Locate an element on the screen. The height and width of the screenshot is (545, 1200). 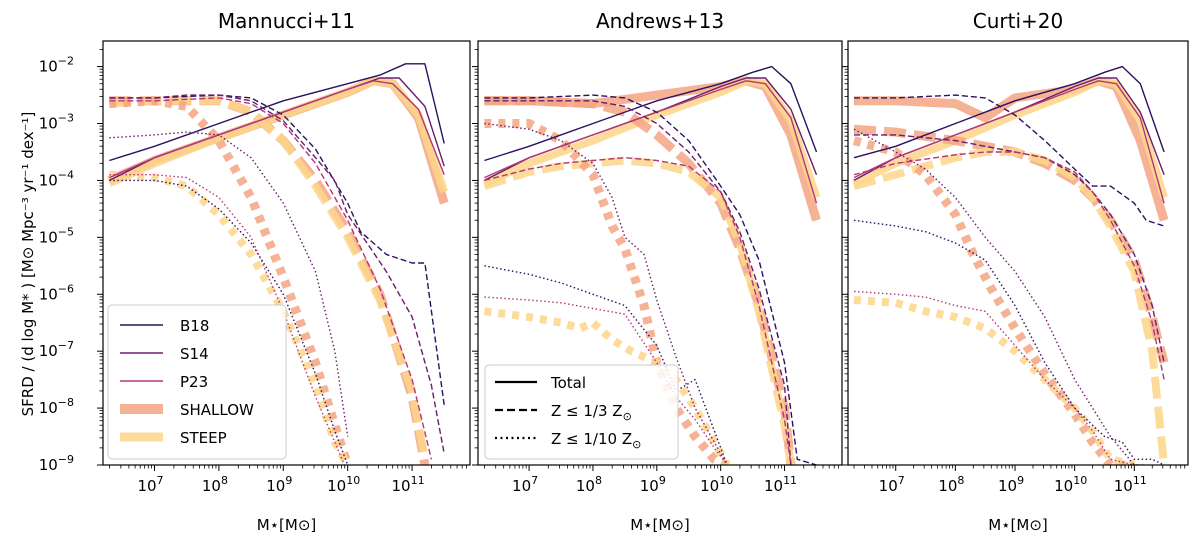
y-tick-label: 10⁻⁶ is located at coordinates (56, 292).